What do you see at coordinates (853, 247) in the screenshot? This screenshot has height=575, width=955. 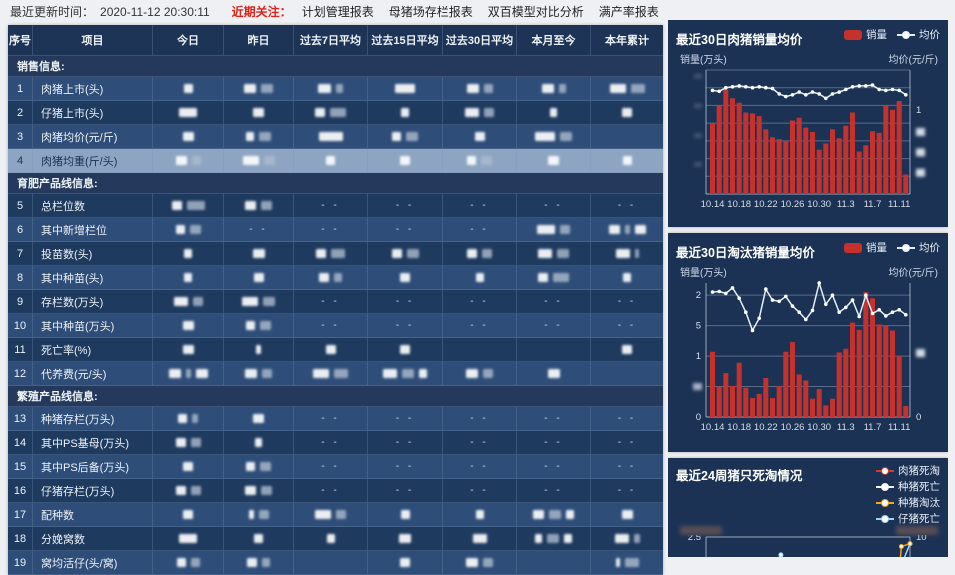 I see `legend-bar-swatch` at bounding box center [853, 247].